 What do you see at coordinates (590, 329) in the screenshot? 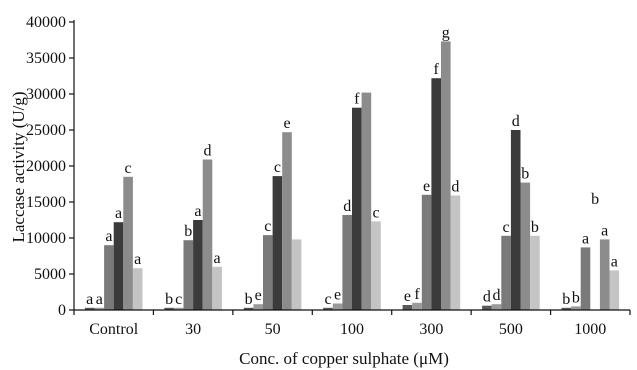
I see `x-tick-label-1000: 1000` at bounding box center [590, 329].